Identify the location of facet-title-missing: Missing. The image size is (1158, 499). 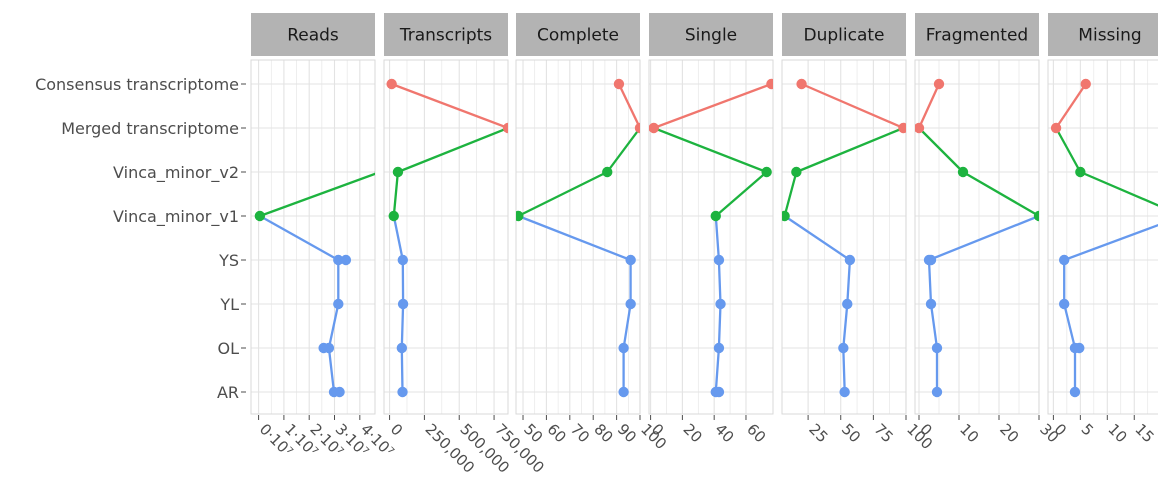
(1109, 36).